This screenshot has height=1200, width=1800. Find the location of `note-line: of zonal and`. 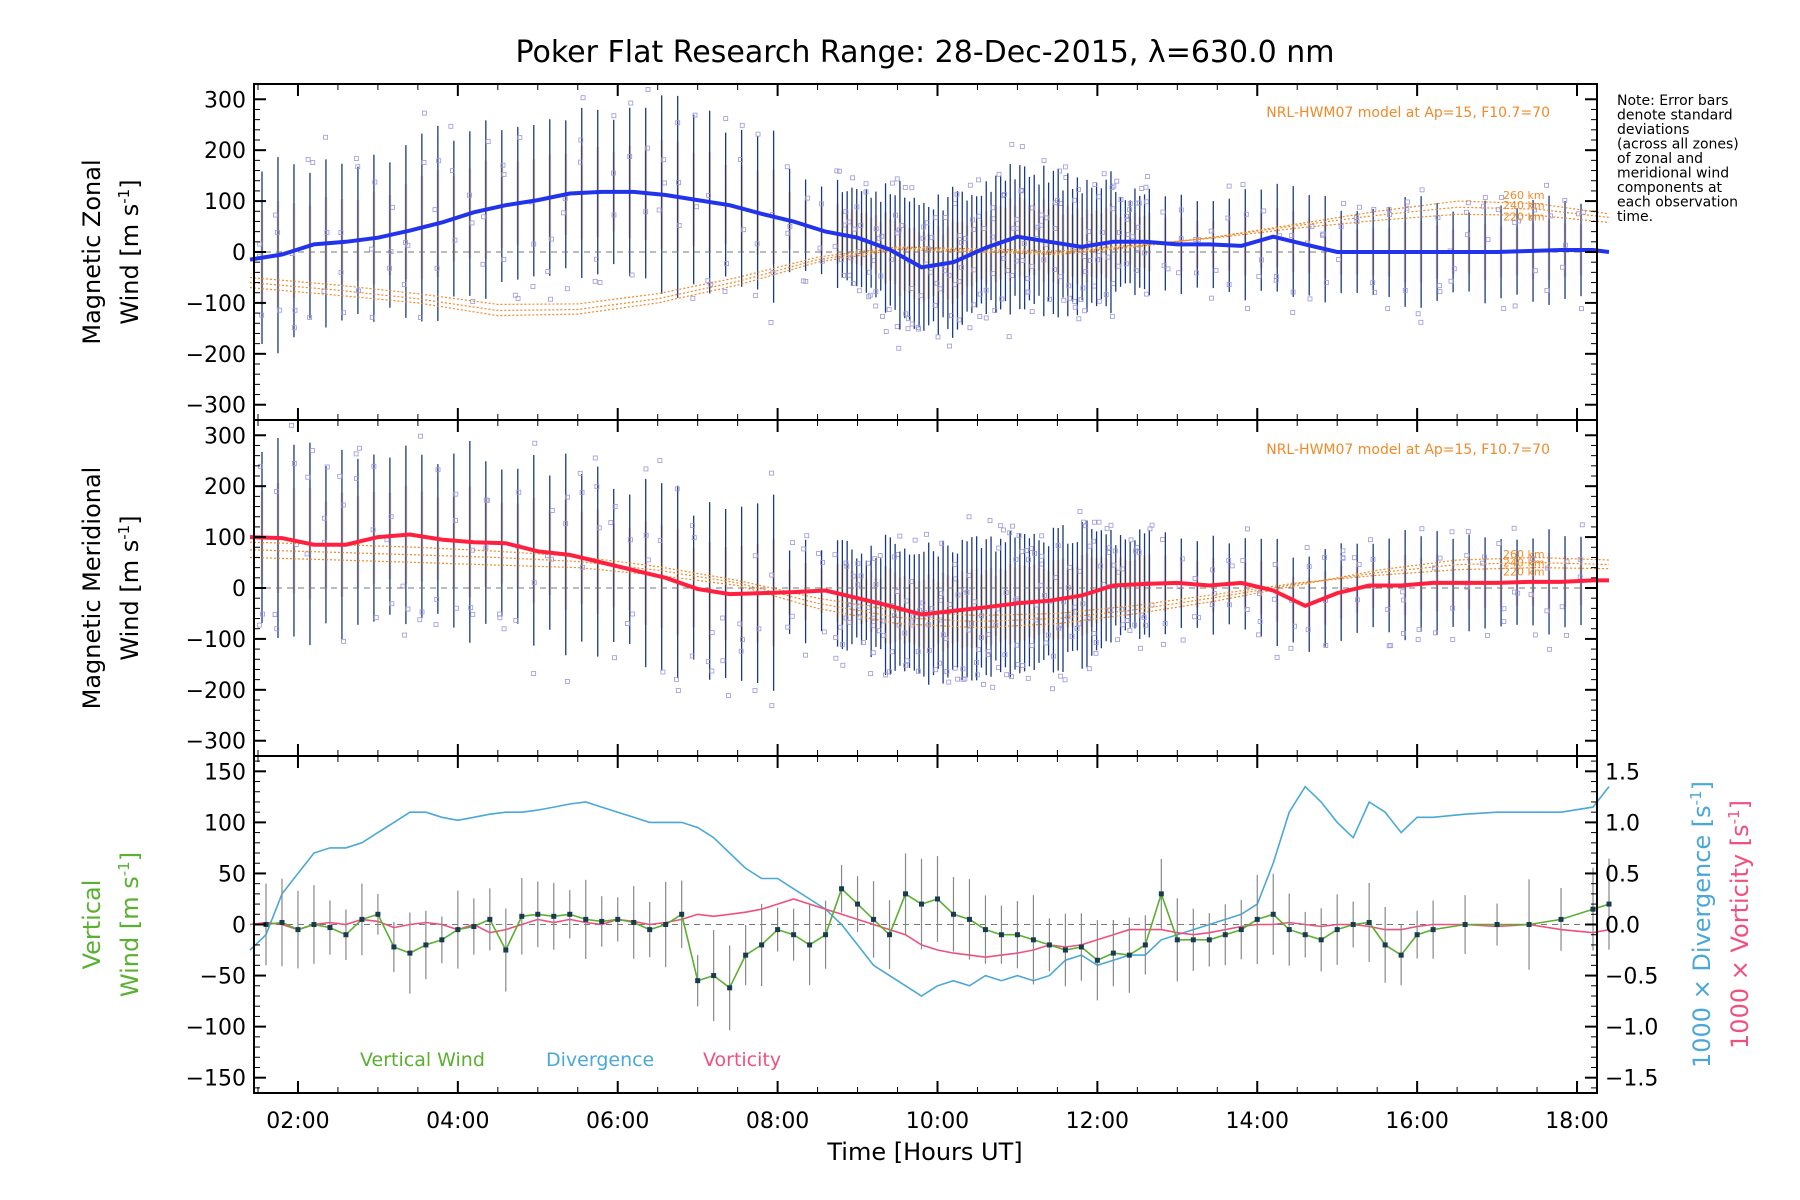

note-line: of zonal and is located at coordinates (1660, 159).